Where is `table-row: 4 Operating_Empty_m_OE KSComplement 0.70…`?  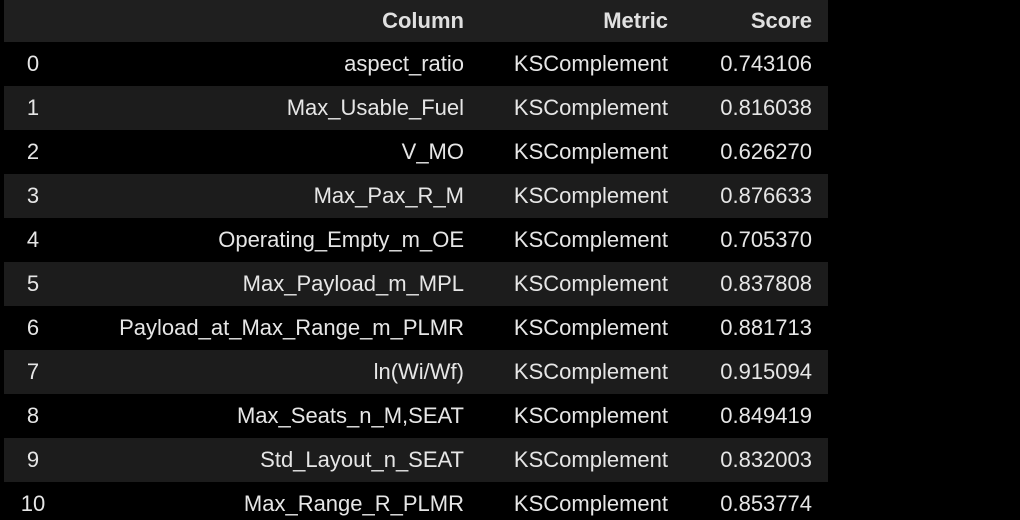
table-row: 4 Operating_Empty_m_OE KSComplement 0.70… is located at coordinates (416, 240).